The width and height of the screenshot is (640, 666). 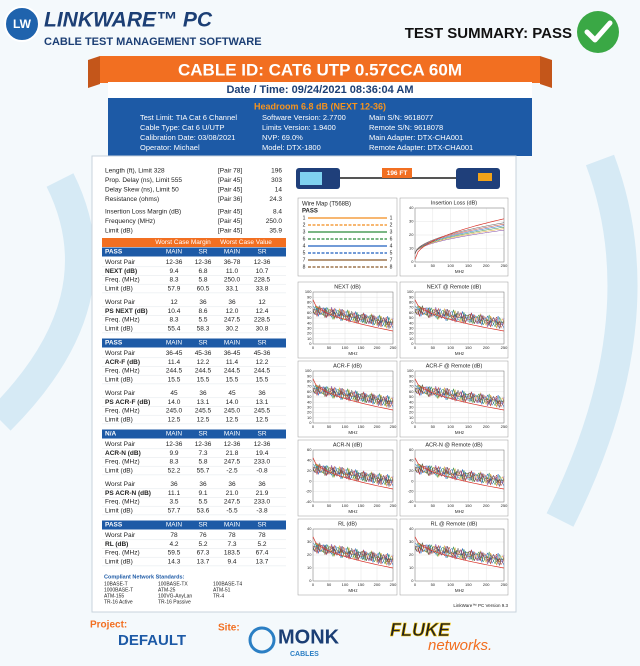 I want to click on x-tick-label: 150, so click(x=361, y=584).